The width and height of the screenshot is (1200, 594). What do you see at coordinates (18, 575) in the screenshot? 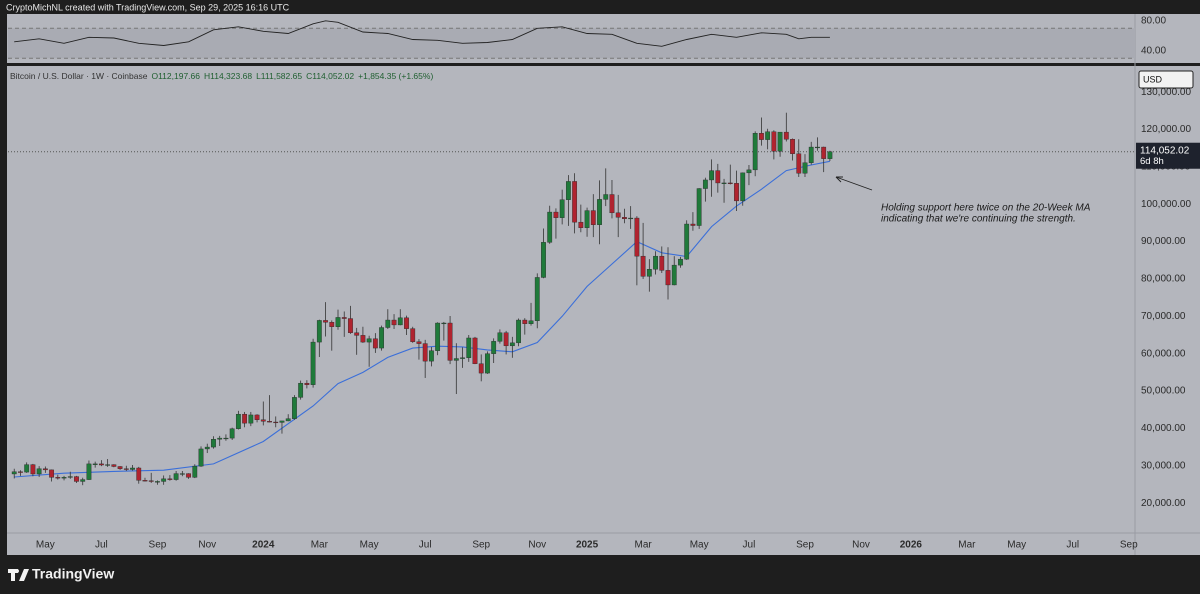
I see `logo` at bounding box center [18, 575].